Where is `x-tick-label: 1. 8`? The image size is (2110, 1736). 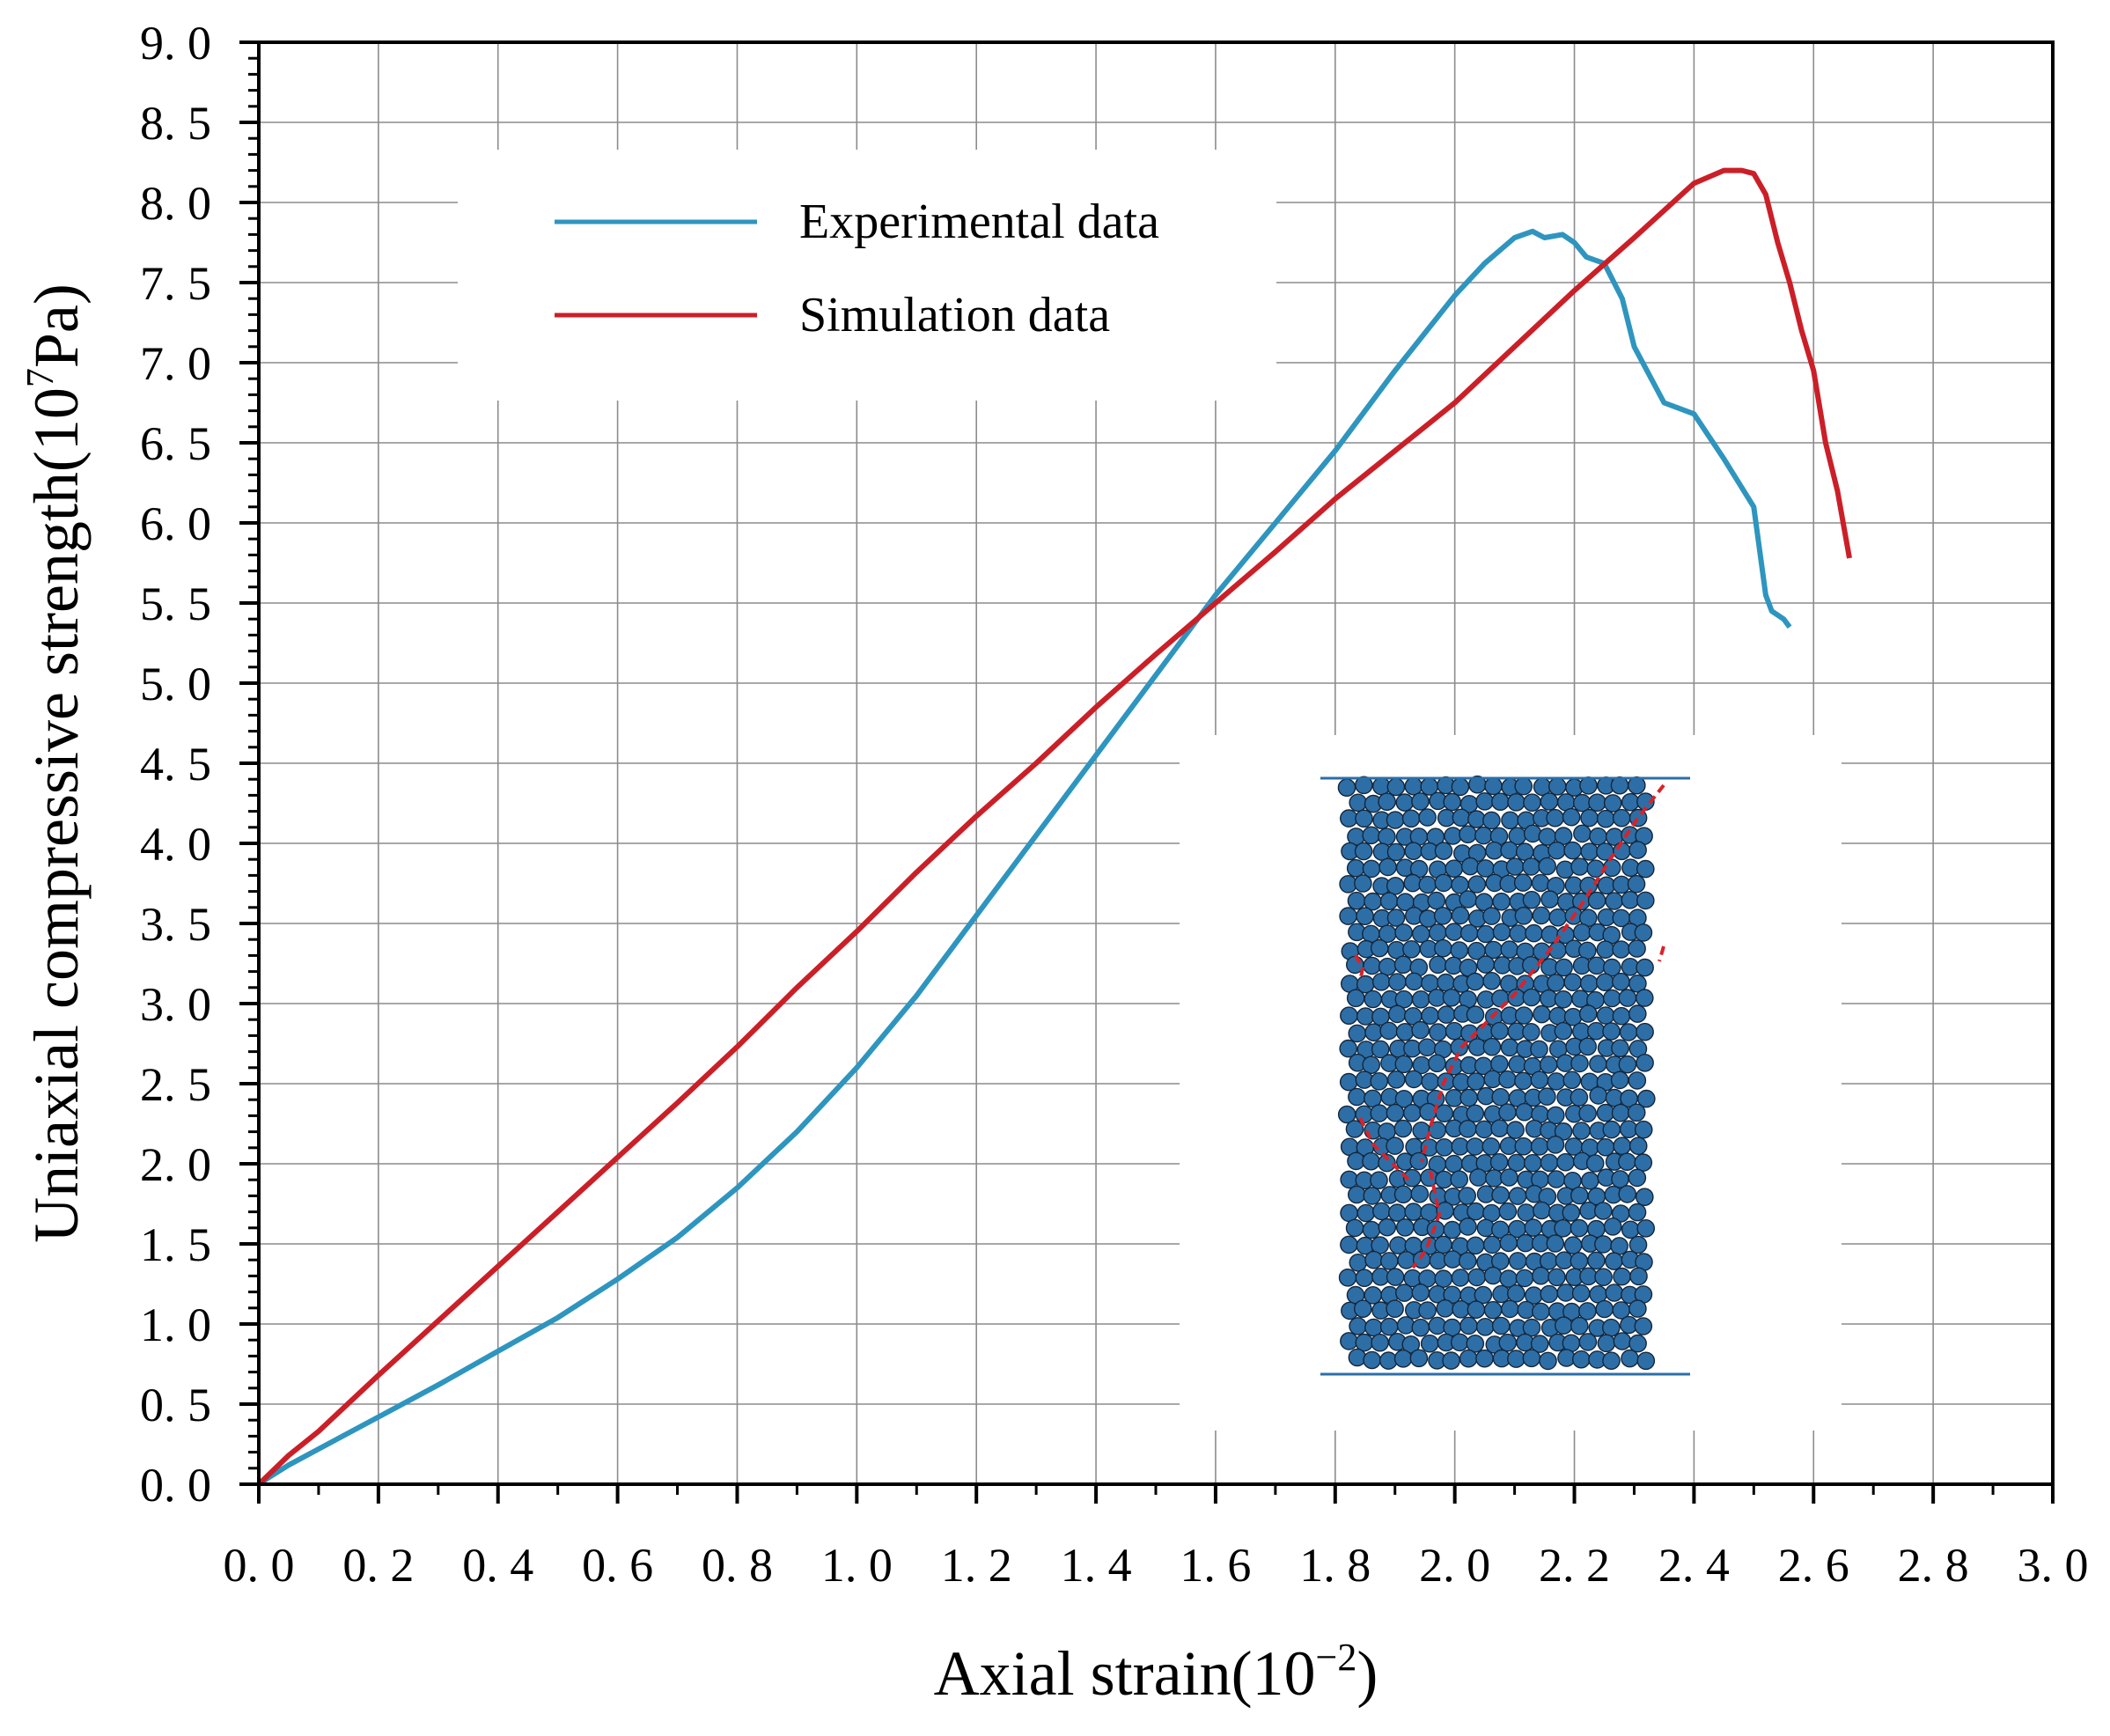
x-tick-label: 1. 8 is located at coordinates (1335, 1565).